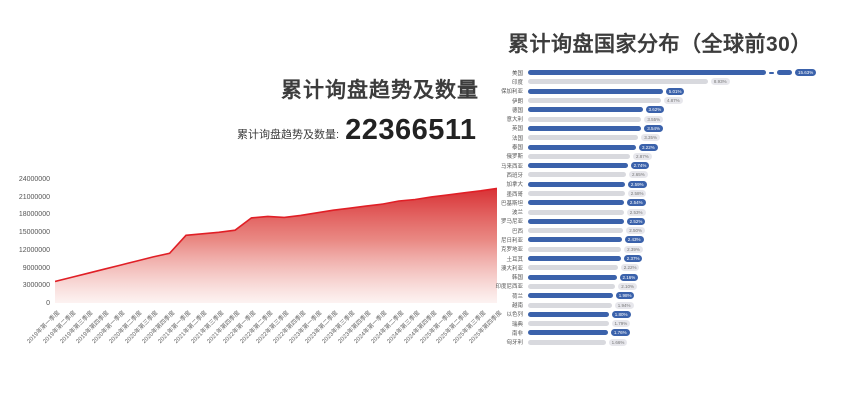 The width and height of the screenshot is (852, 411). I want to click on country-label: 印度, so click(517, 82).